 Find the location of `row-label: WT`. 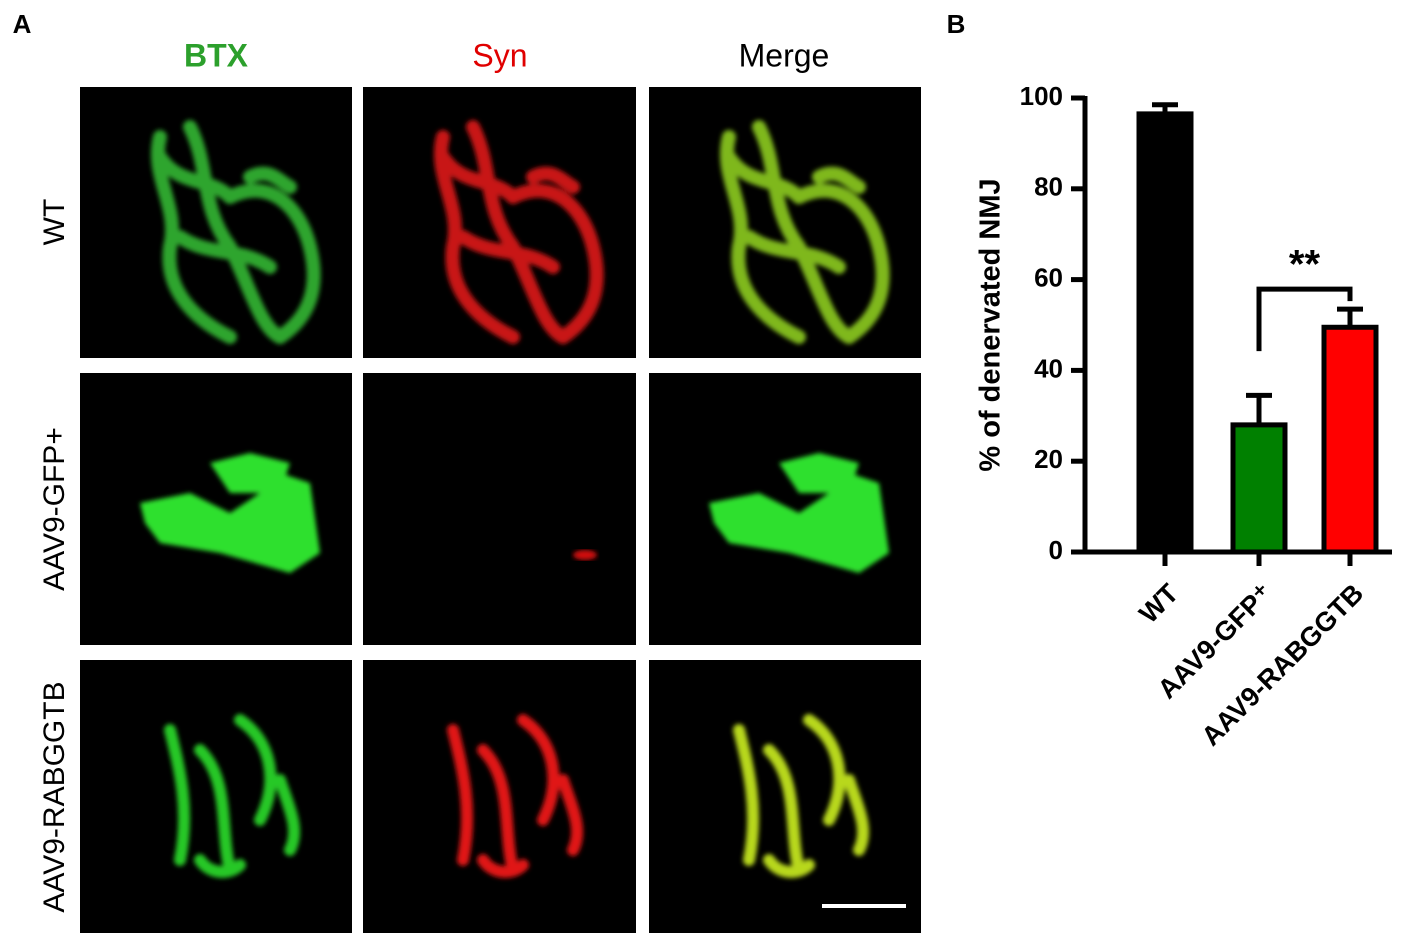

row-label: WT is located at coordinates (54, 222).